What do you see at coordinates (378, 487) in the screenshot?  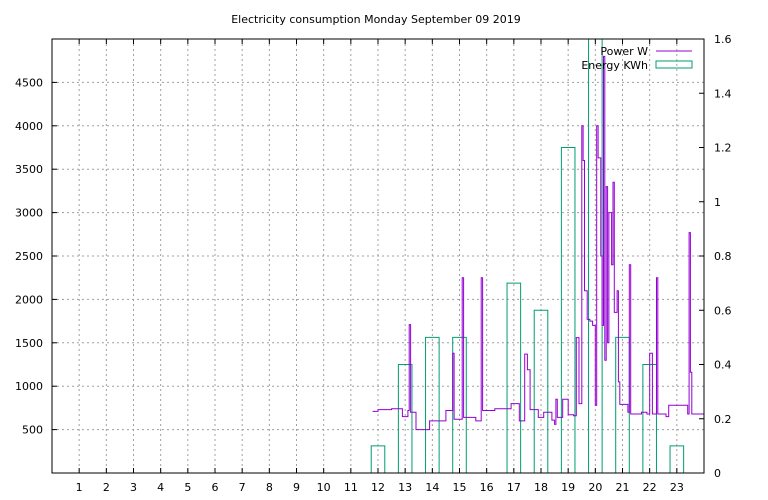 I see `x-tick-label: 12` at bounding box center [378, 487].